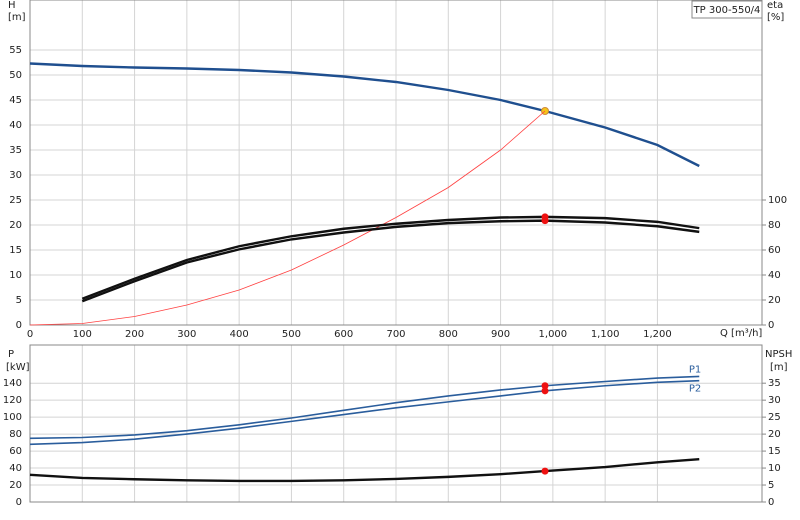  What do you see at coordinates (19, 300) in the screenshot?
I see `y-tick-label: 5` at bounding box center [19, 300].